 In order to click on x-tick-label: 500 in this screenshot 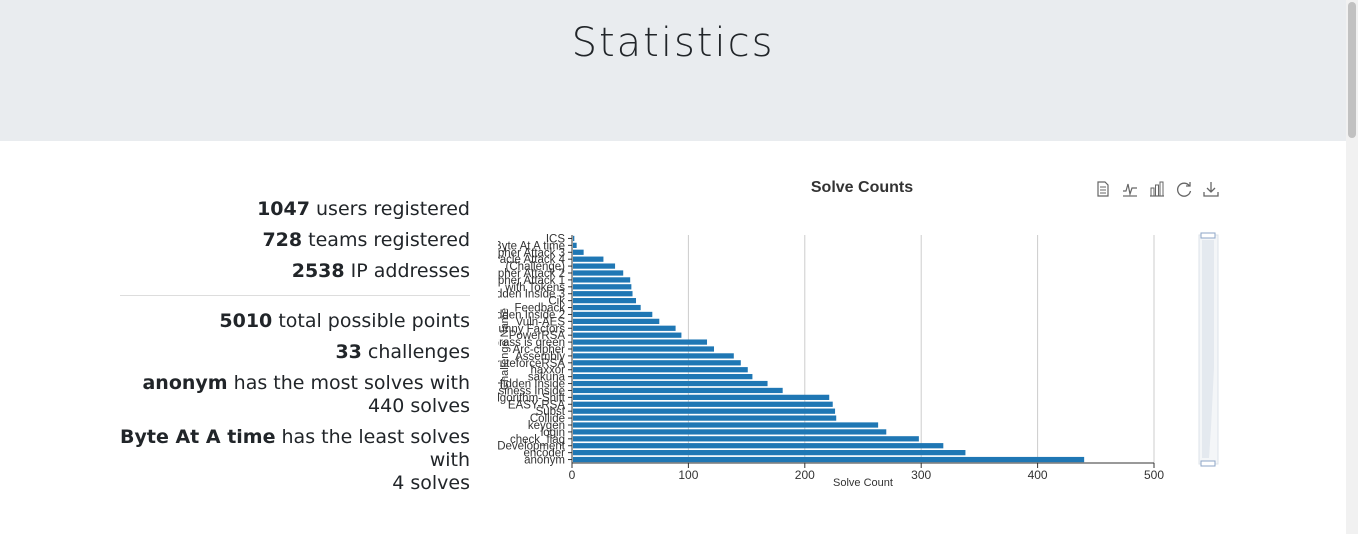, I will do `click(1154, 475)`.